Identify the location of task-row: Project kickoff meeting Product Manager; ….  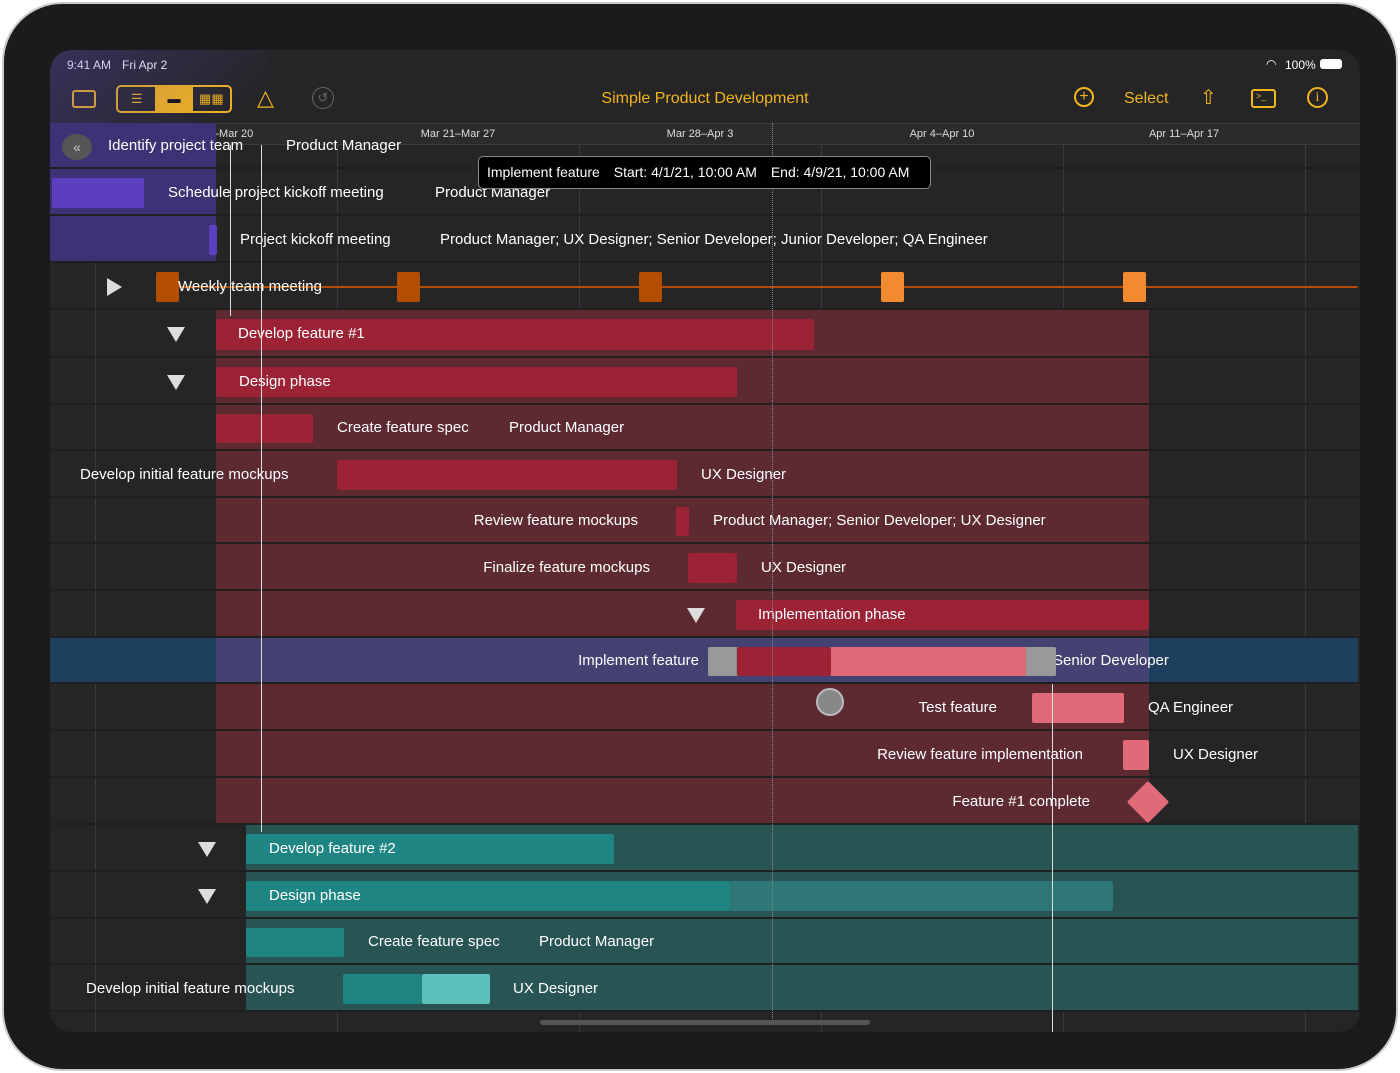
(705, 239).